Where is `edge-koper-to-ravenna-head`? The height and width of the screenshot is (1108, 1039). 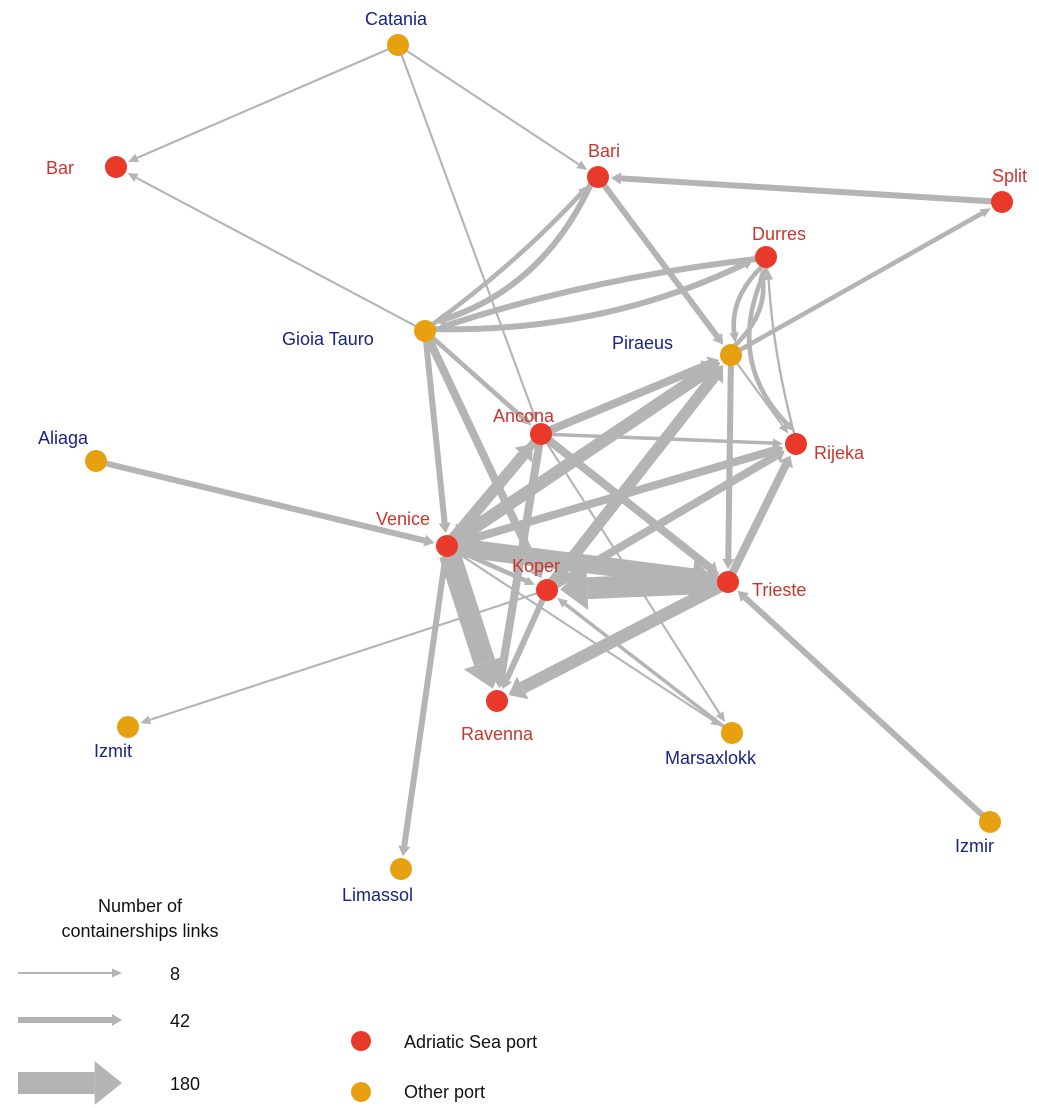 edge-koper-to-ravenna-head is located at coordinates (506, 683).